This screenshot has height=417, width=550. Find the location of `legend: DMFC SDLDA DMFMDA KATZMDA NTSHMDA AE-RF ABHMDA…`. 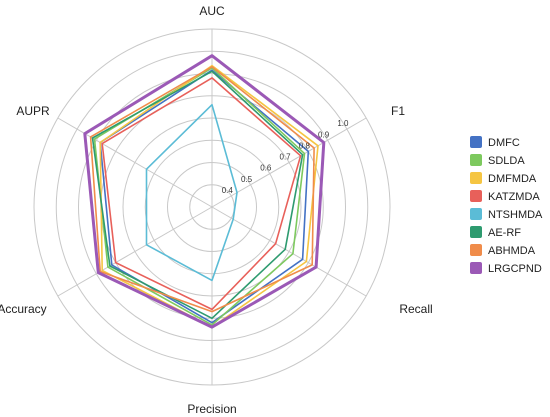

legend: DMFC SDLDA DMFMDA KATZMDA NTSHMDA AE-RF ABHMDA… is located at coordinates (506, 205).